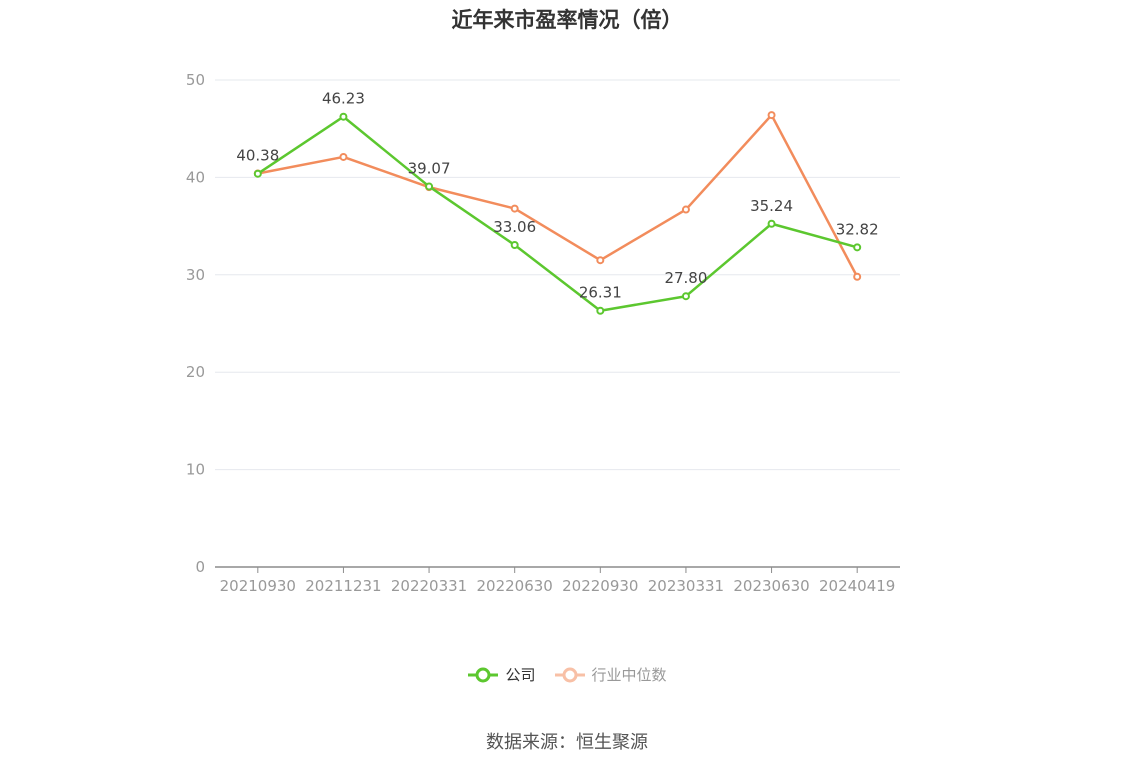  What do you see at coordinates (429, 168) in the screenshot?
I see `data-label: 39.07` at bounding box center [429, 168].